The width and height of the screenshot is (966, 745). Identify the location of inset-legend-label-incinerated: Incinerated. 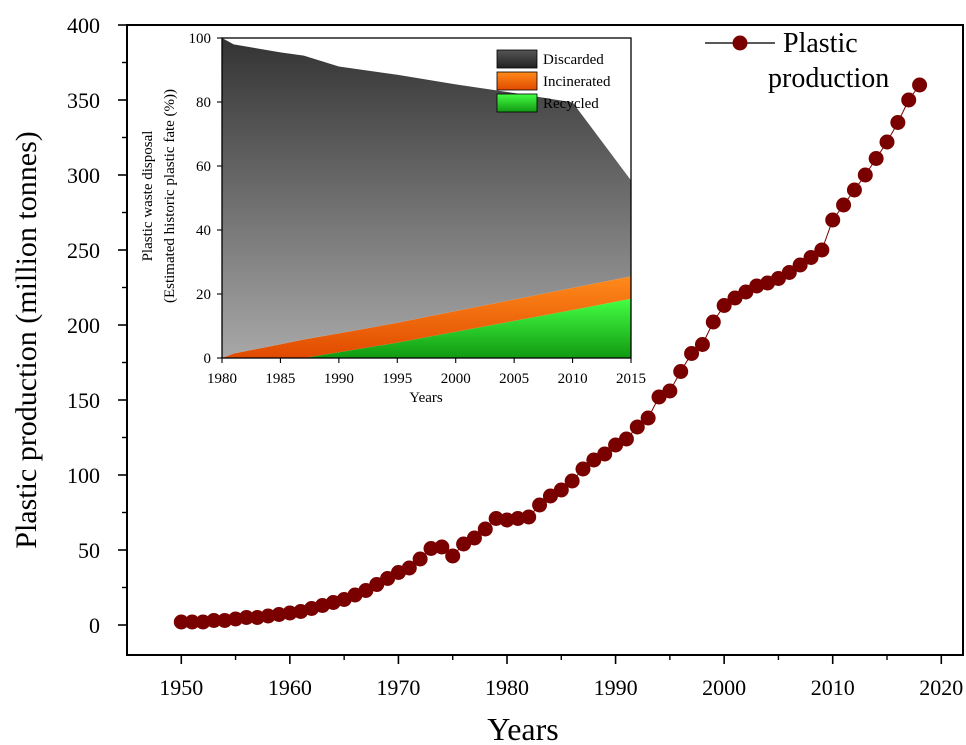
(577, 82).